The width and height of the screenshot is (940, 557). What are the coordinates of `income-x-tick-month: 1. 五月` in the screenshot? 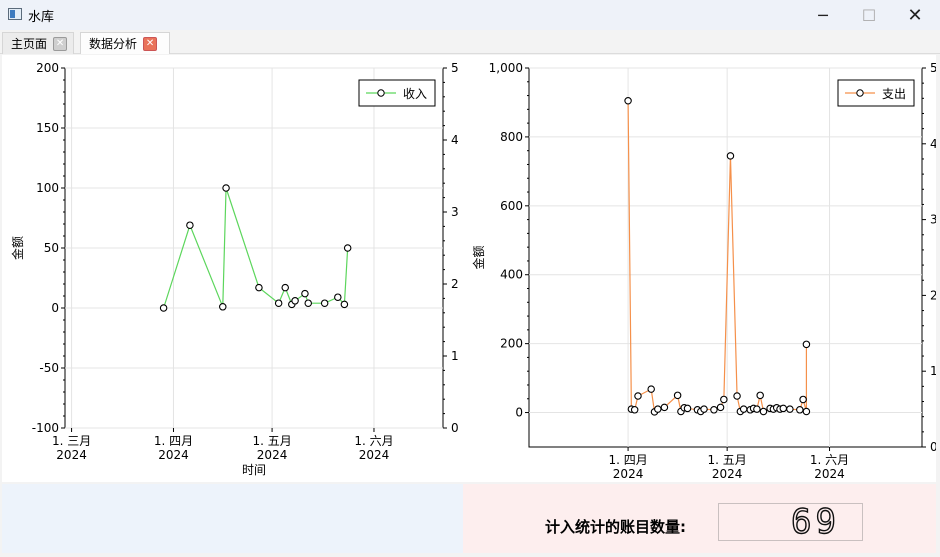 It's located at (271, 441).